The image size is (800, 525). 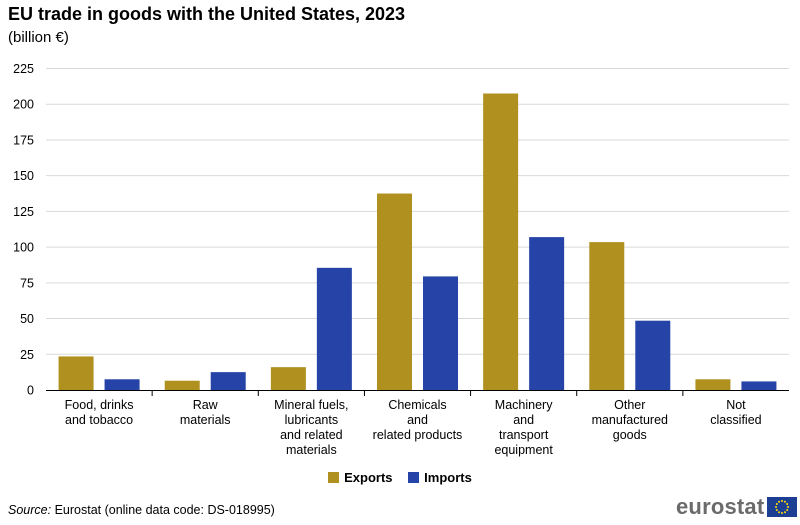 What do you see at coordinates (417, 393) in the screenshot?
I see `x-axis` at bounding box center [417, 393].